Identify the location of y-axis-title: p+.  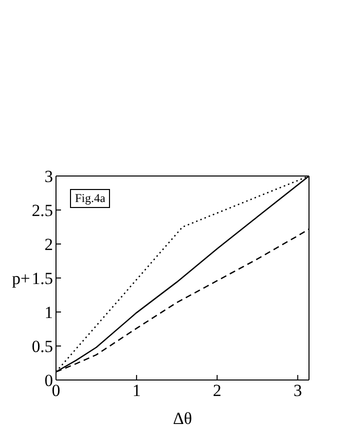
(21, 278).